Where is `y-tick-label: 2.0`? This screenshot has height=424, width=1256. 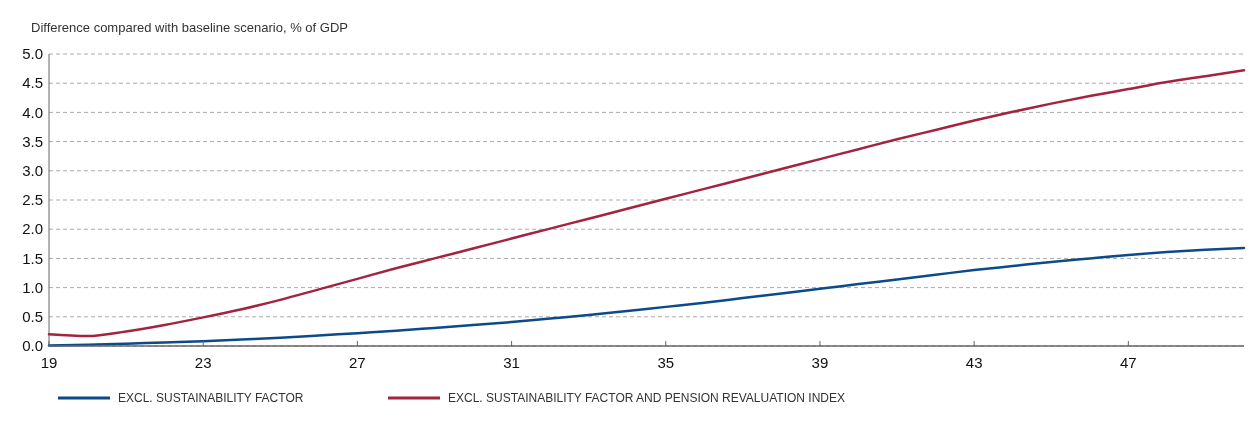 y-tick-label: 2.0 is located at coordinates (32, 229).